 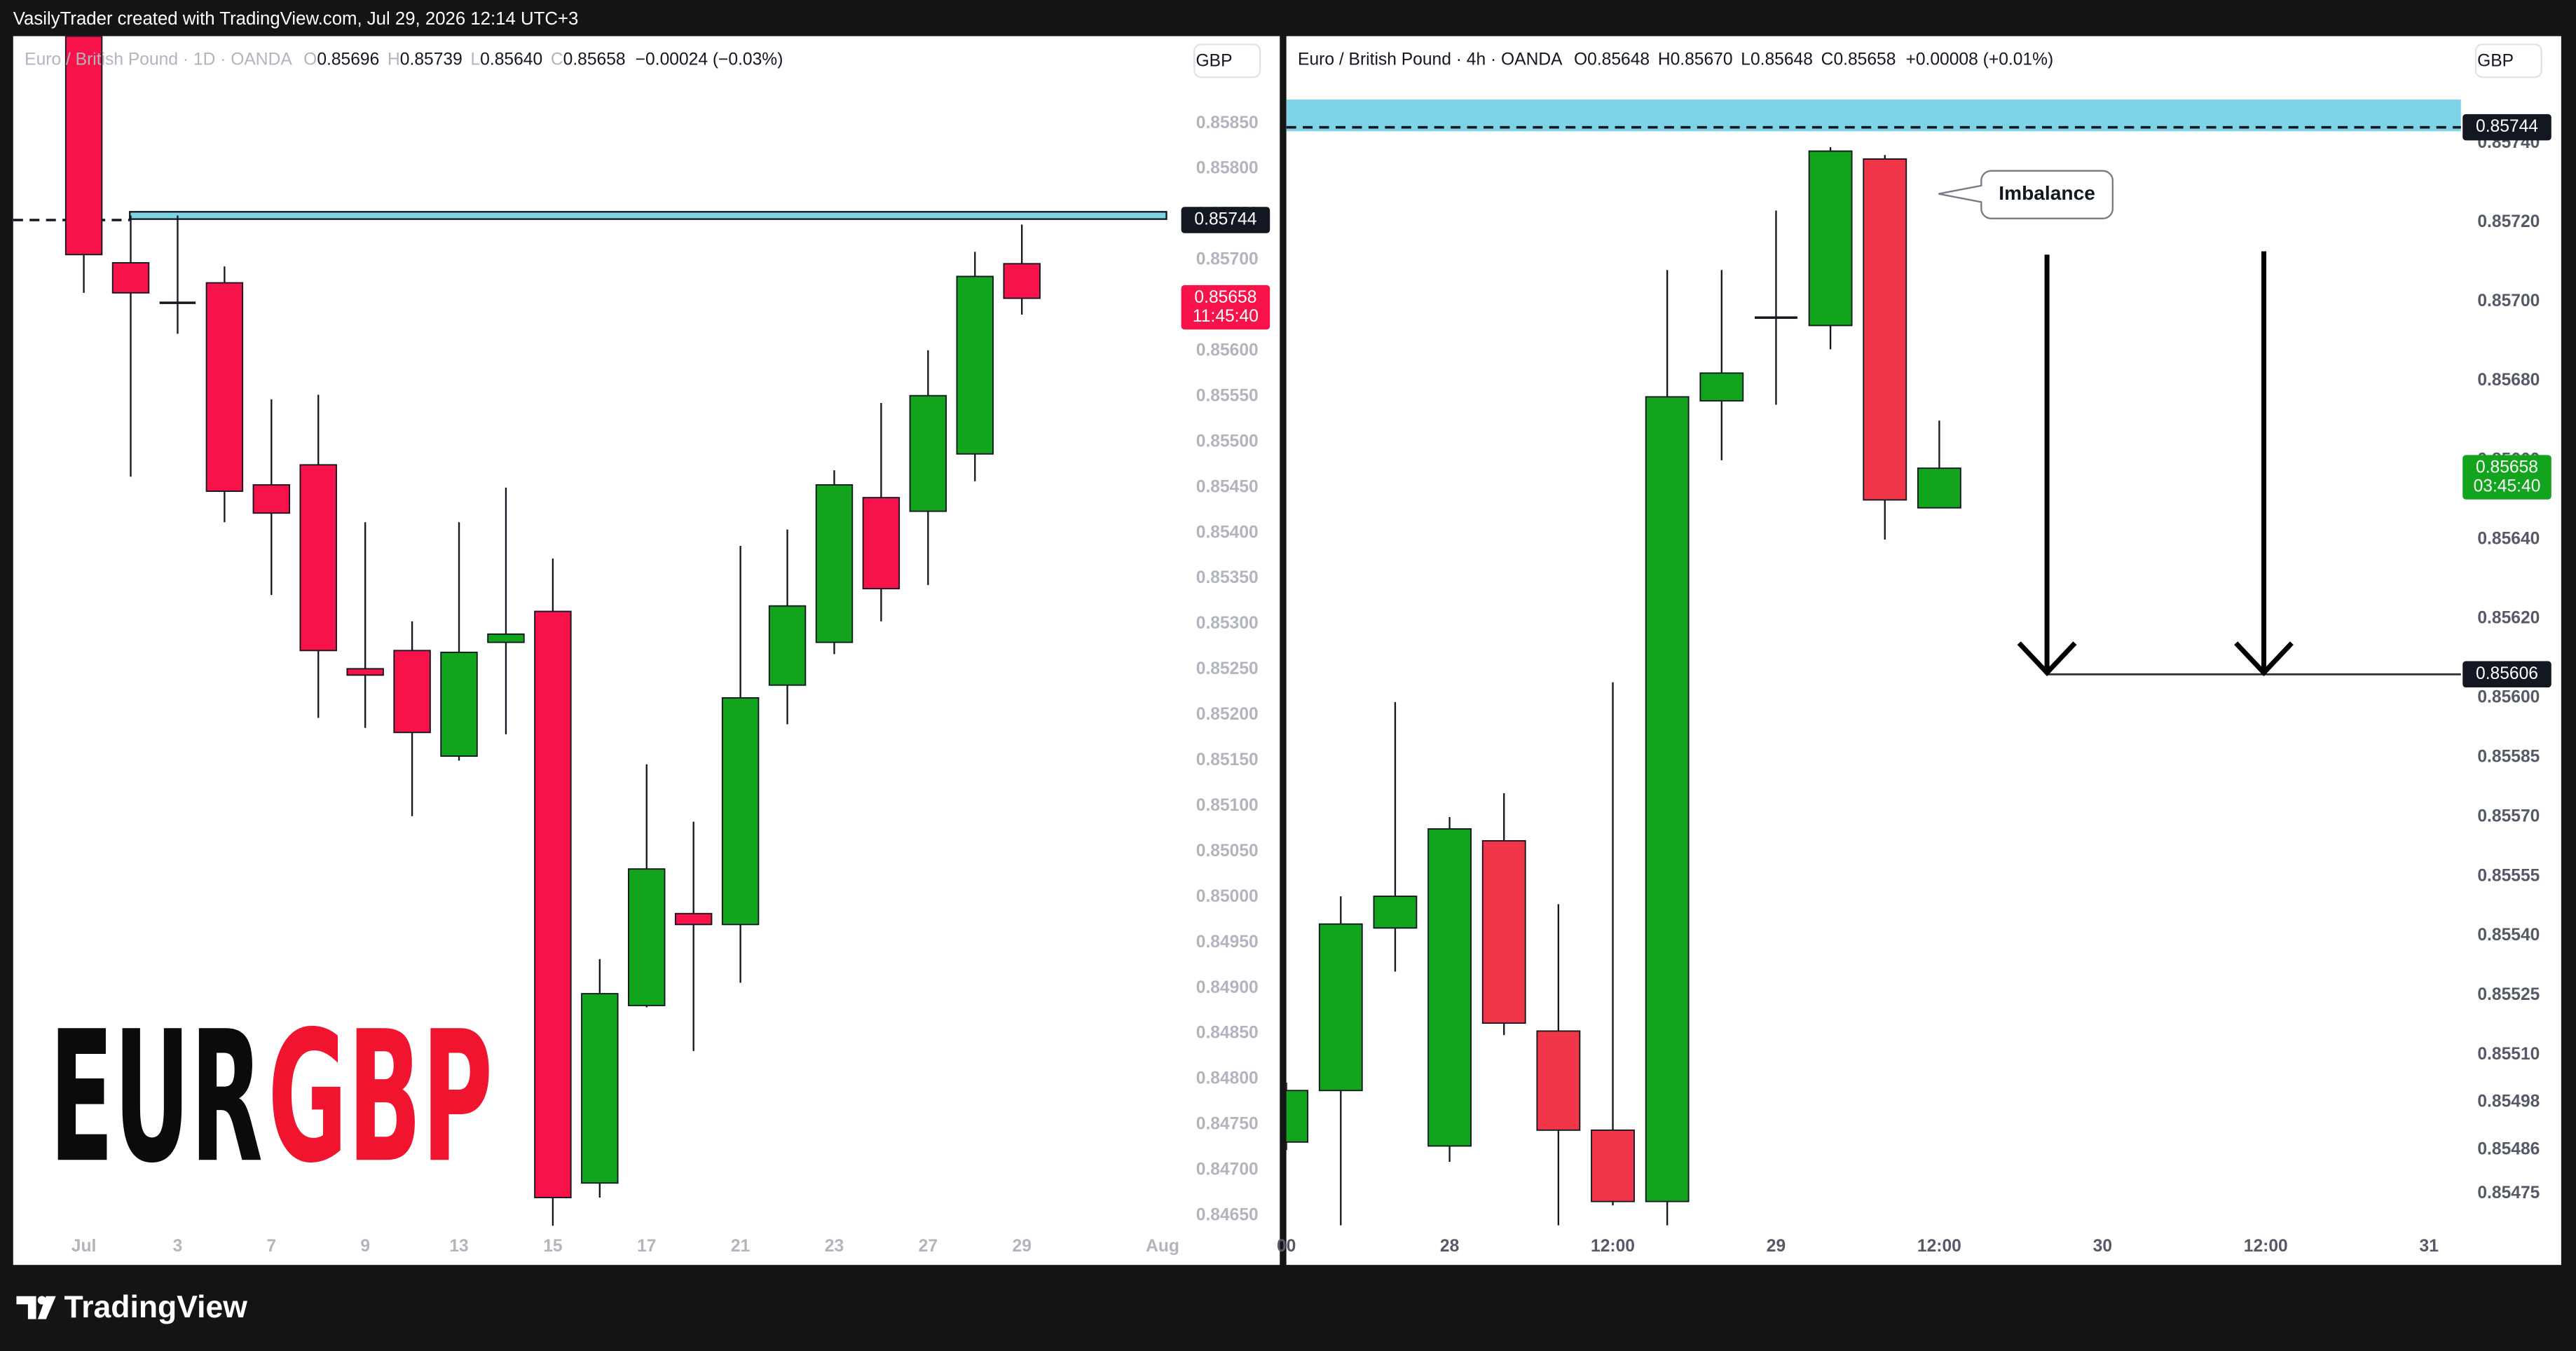 I want to click on x-tick-label: 13, so click(x=458, y=1246).